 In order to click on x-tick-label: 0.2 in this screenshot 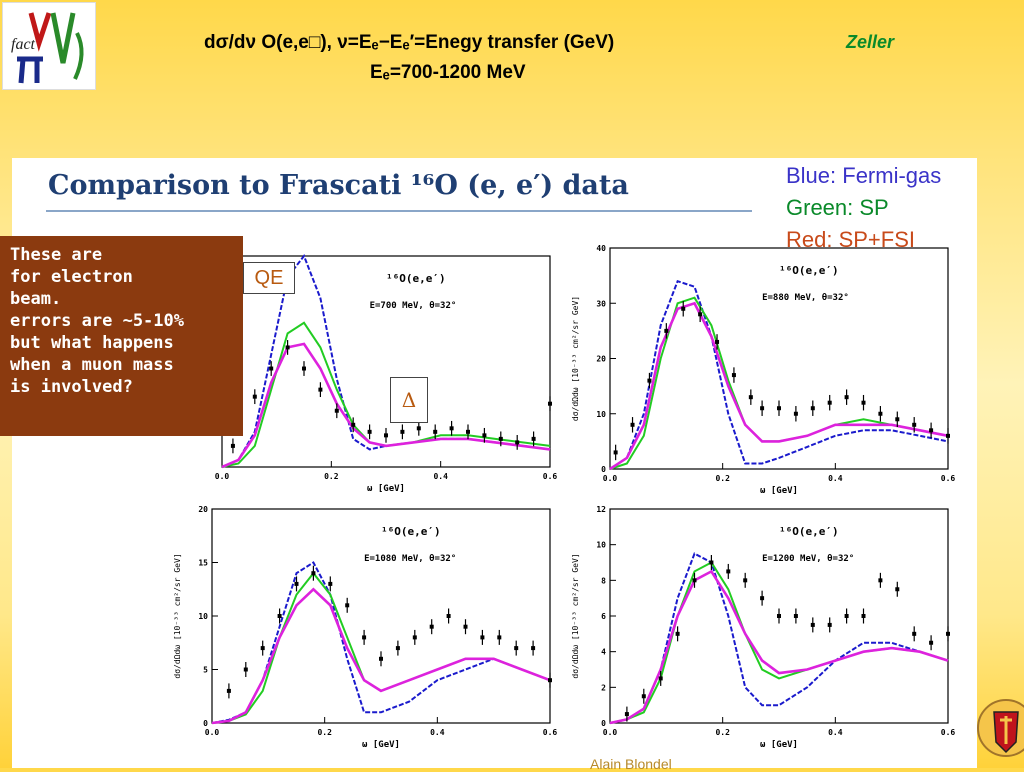, I will do `click(324, 732)`.